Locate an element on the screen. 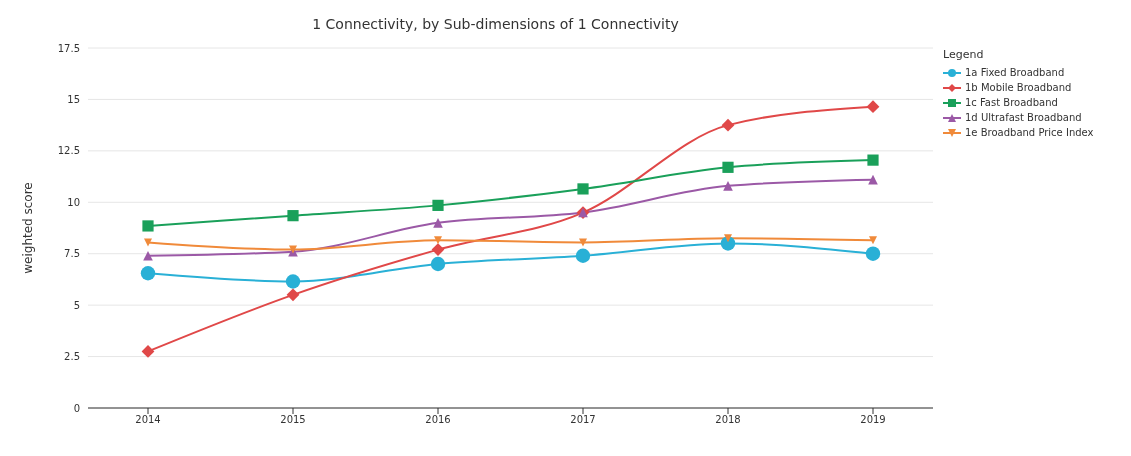  x-tick-label: 2015 is located at coordinates (293, 420).